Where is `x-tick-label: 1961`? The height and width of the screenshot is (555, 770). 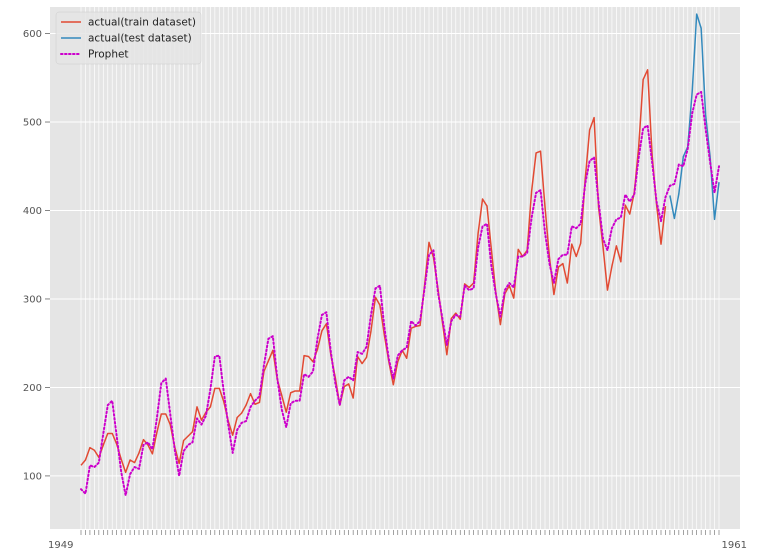 x-tick-label: 1961 is located at coordinates (734, 545).